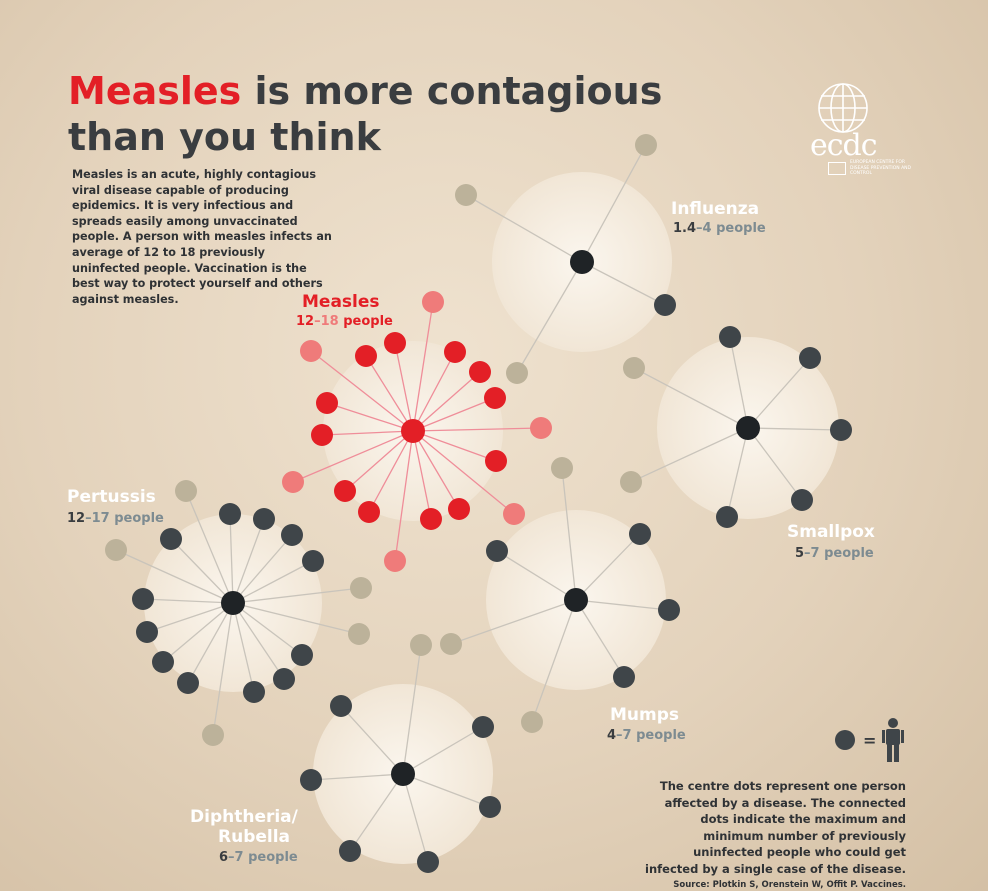 The width and height of the screenshot is (988, 891). Describe the element at coordinates (576, 600) in the screenshot. I see `mumps-center-dot` at that location.